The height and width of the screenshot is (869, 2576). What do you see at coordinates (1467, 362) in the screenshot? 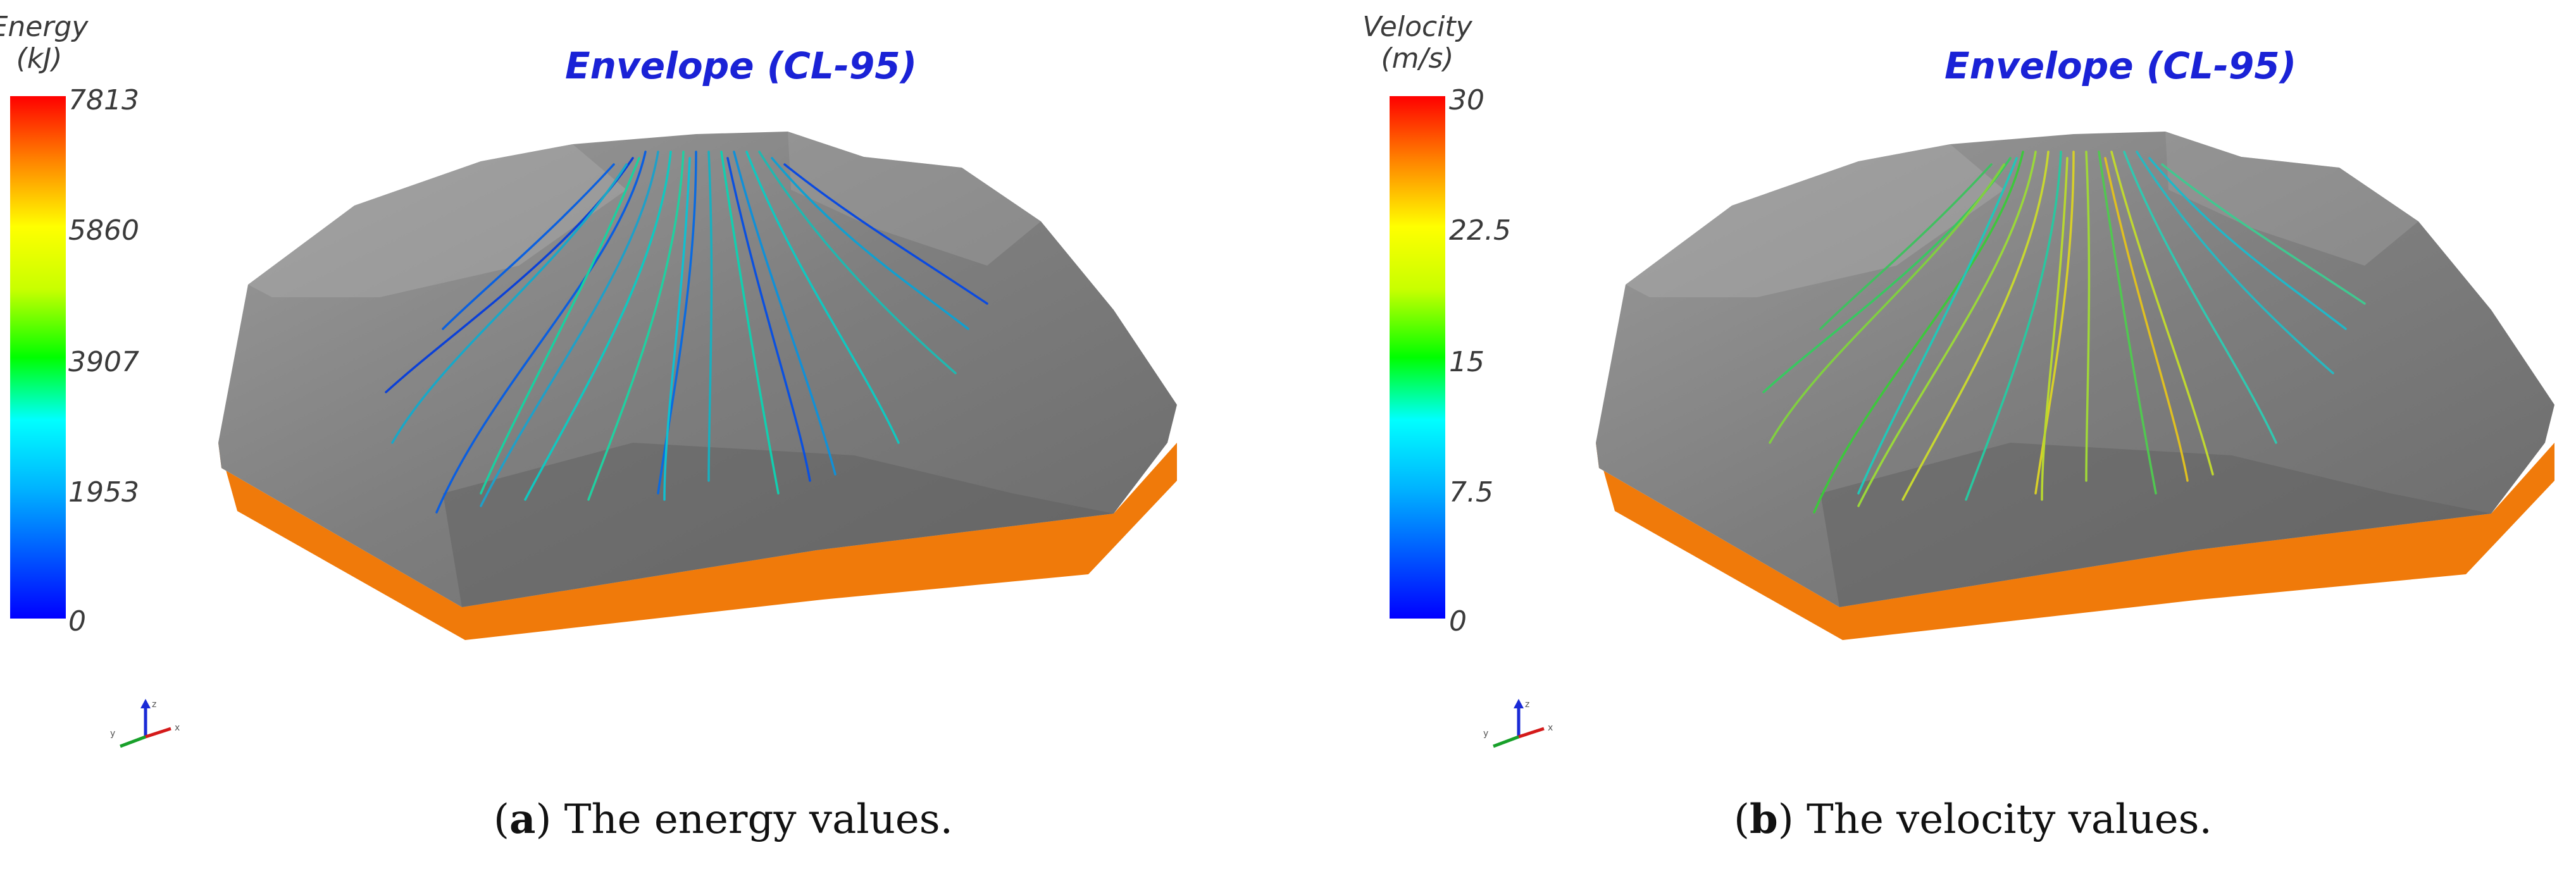
I see `colorbar-tick: 15` at bounding box center [1467, 362].